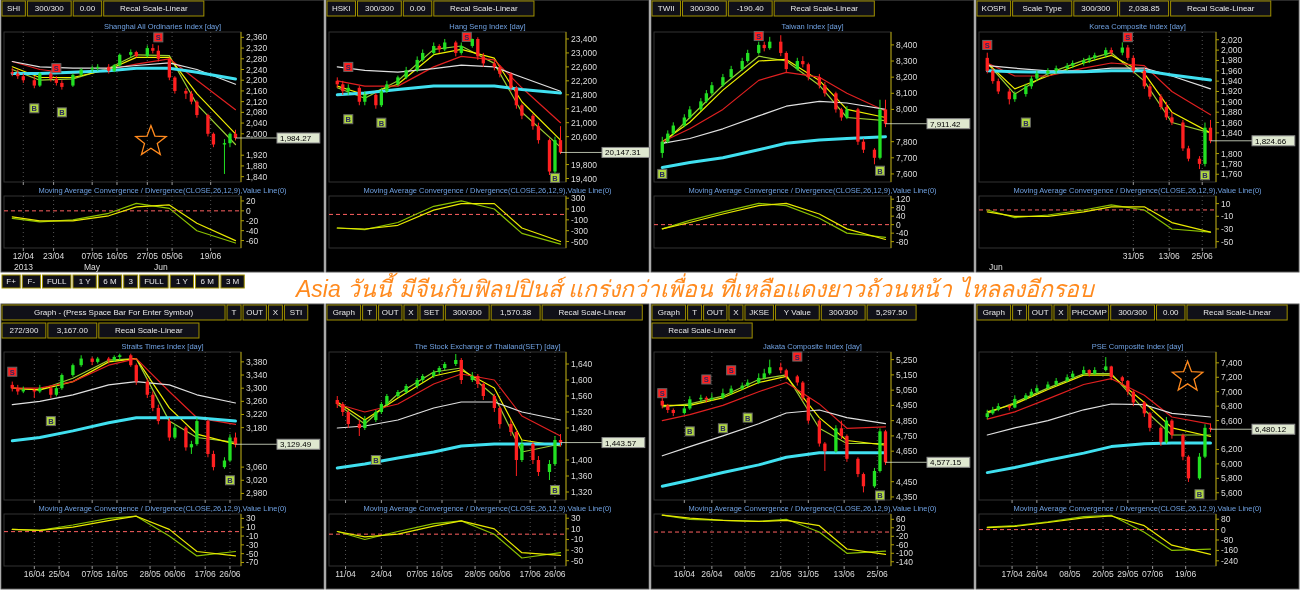  What do you see at coordinates (1152, 574) in the screenshot?
I see `x-tick-label: 07/06` at bounding box center [1152, 574].